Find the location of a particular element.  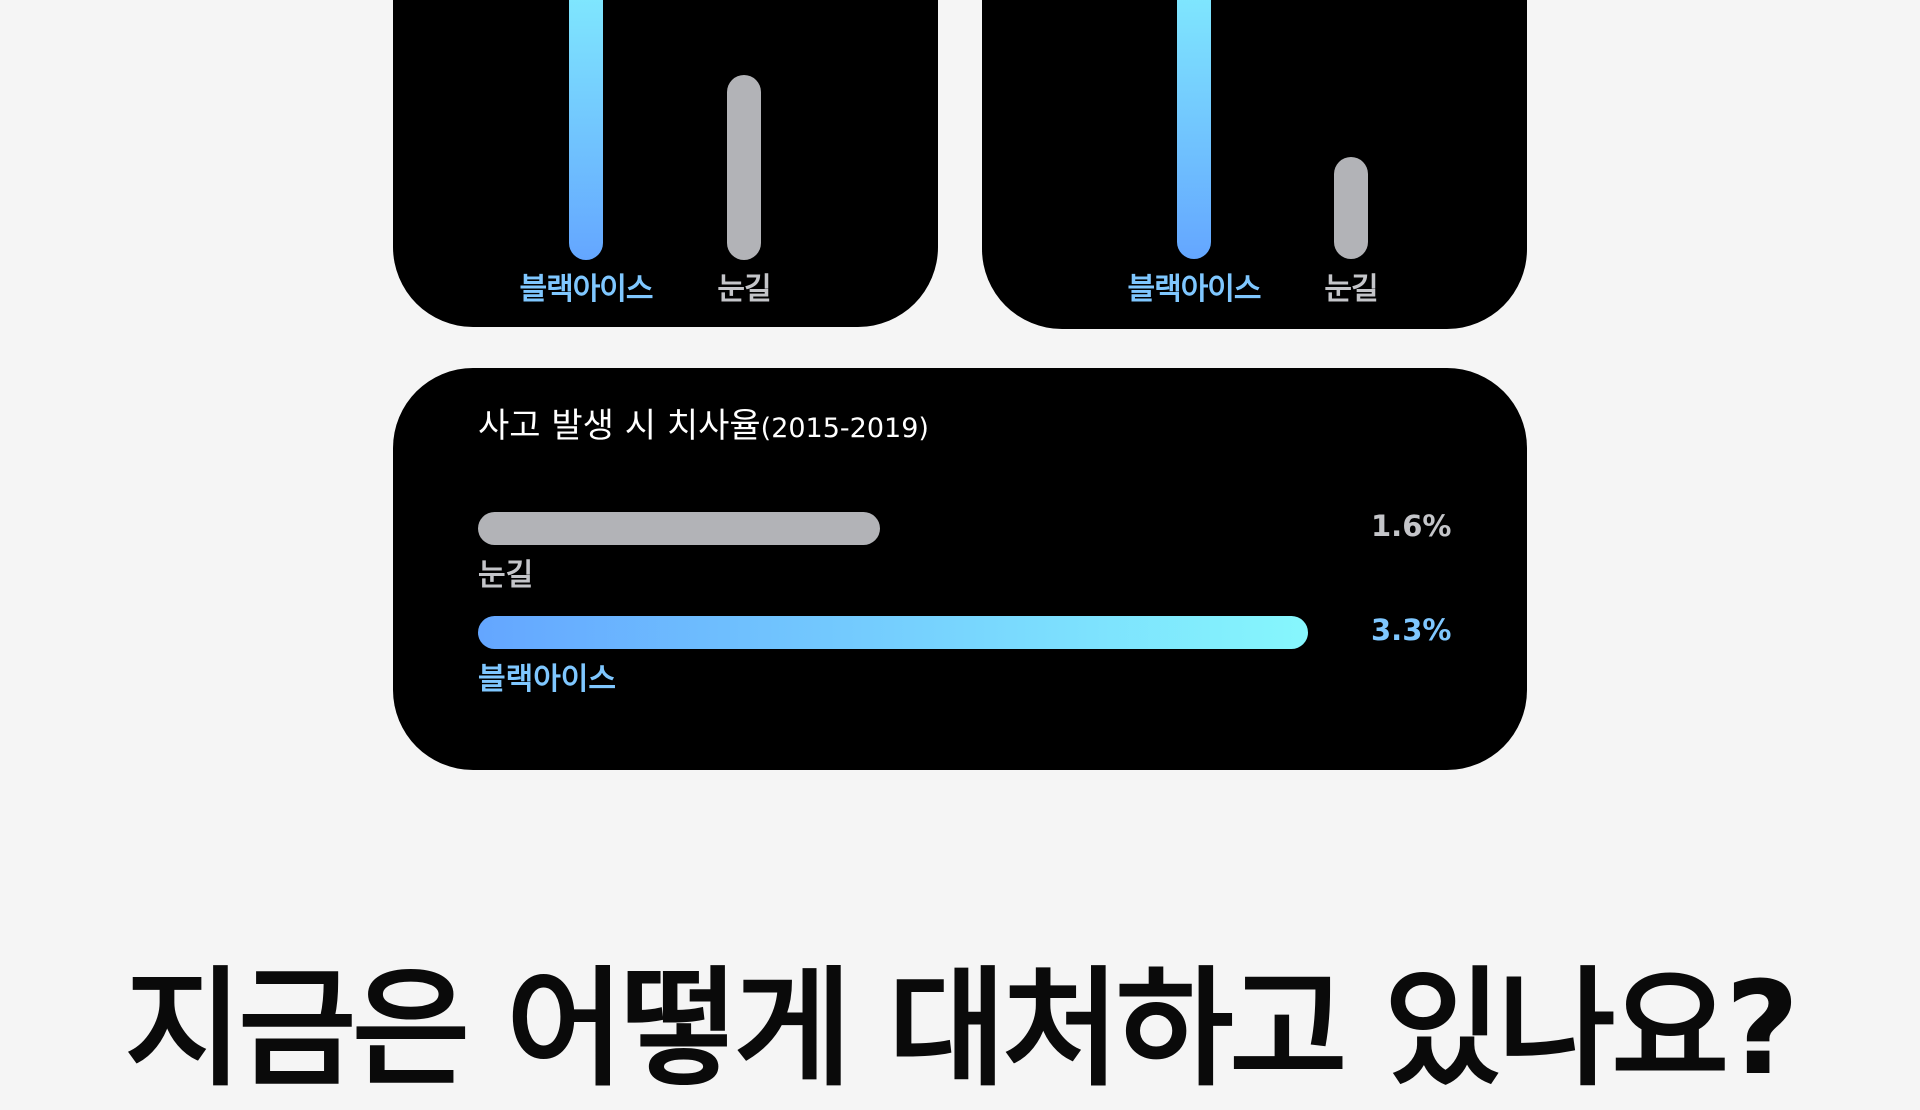

bar-blackice-right is located at coordinates (1194, 129).